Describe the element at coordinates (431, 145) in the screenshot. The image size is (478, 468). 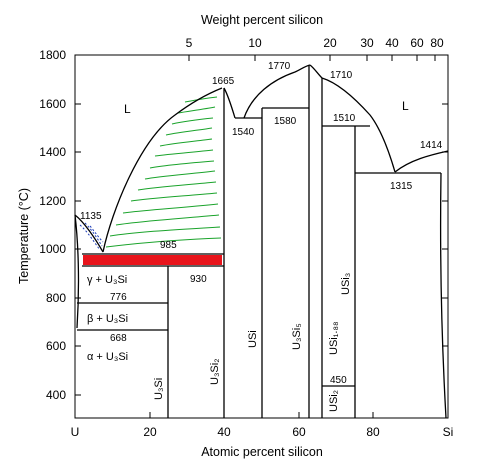
I see `label-1414: 1414` at that location.